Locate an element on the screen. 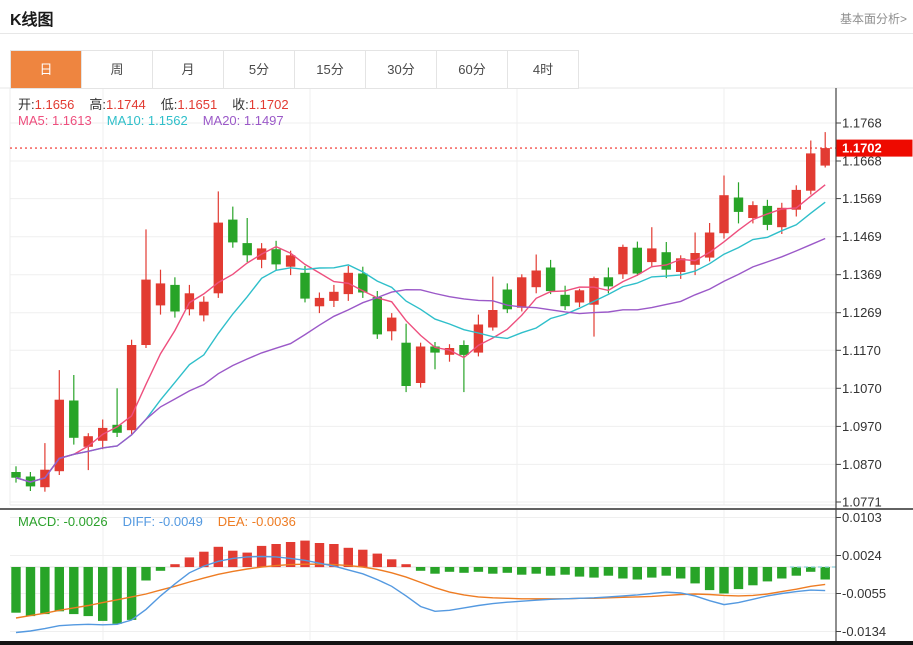 The height and width of the screenshot is (645, 913). ma-legend: MA5: 1.1613 MA10: 1.1562 MA20: 1.1497 is located at coordinates (158, 120).